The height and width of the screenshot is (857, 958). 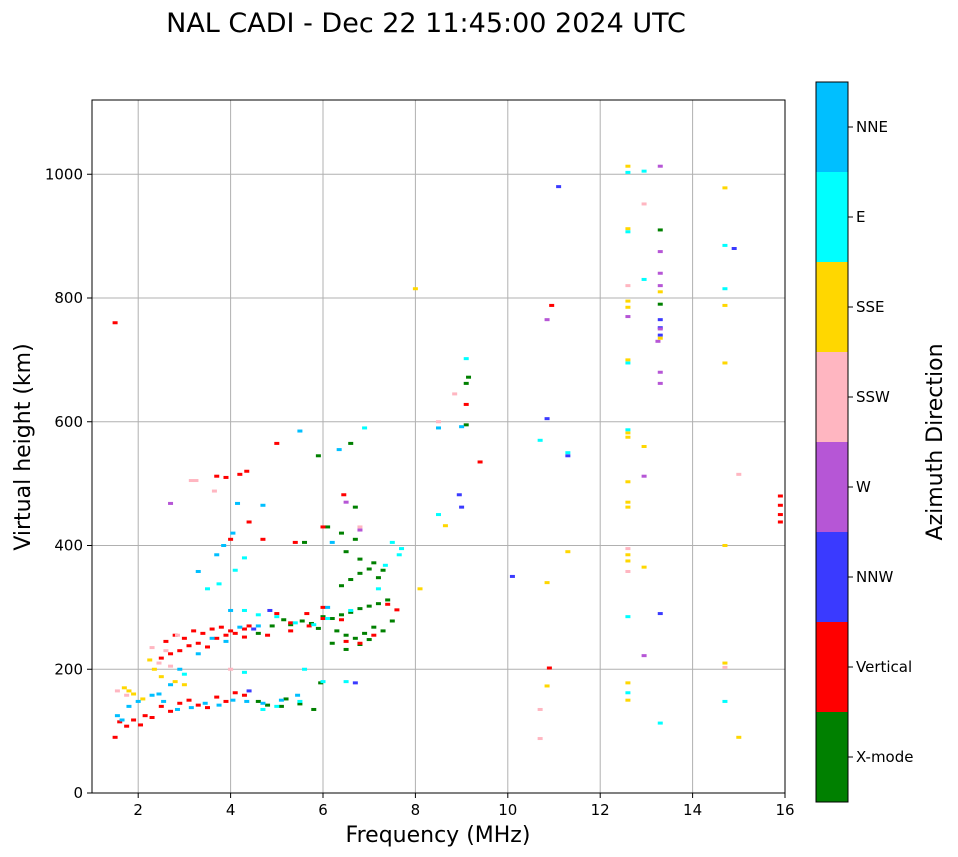 I want to click on x-tick-label: 10, so click(x=507, y=810).